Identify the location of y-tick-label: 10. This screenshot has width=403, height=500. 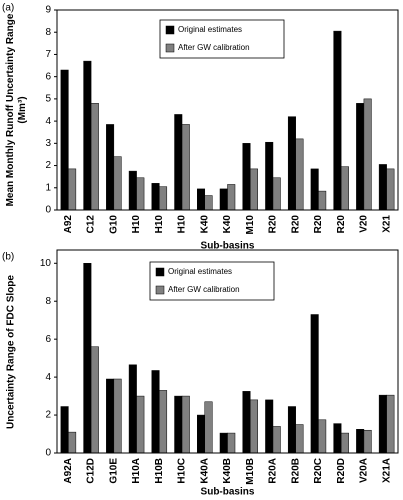
(46, 263).